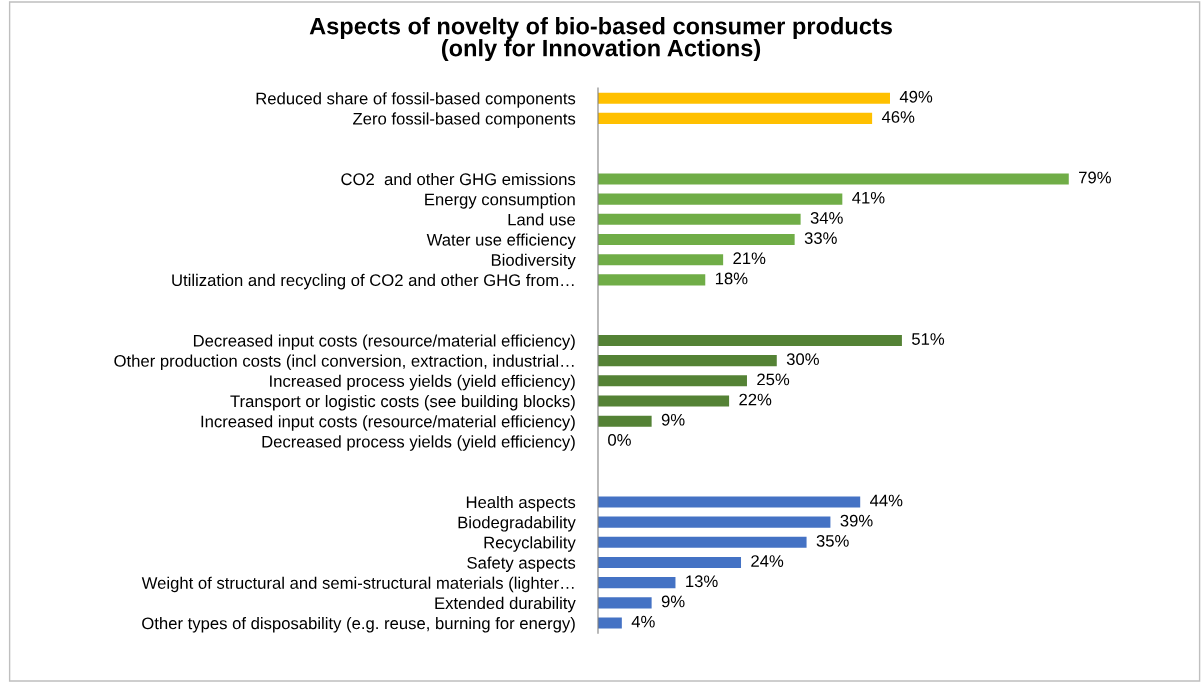 The width and height of the screenshot is (1202, 683). I want to click on y-tick-label: Biodegradability, so click(517, 524).